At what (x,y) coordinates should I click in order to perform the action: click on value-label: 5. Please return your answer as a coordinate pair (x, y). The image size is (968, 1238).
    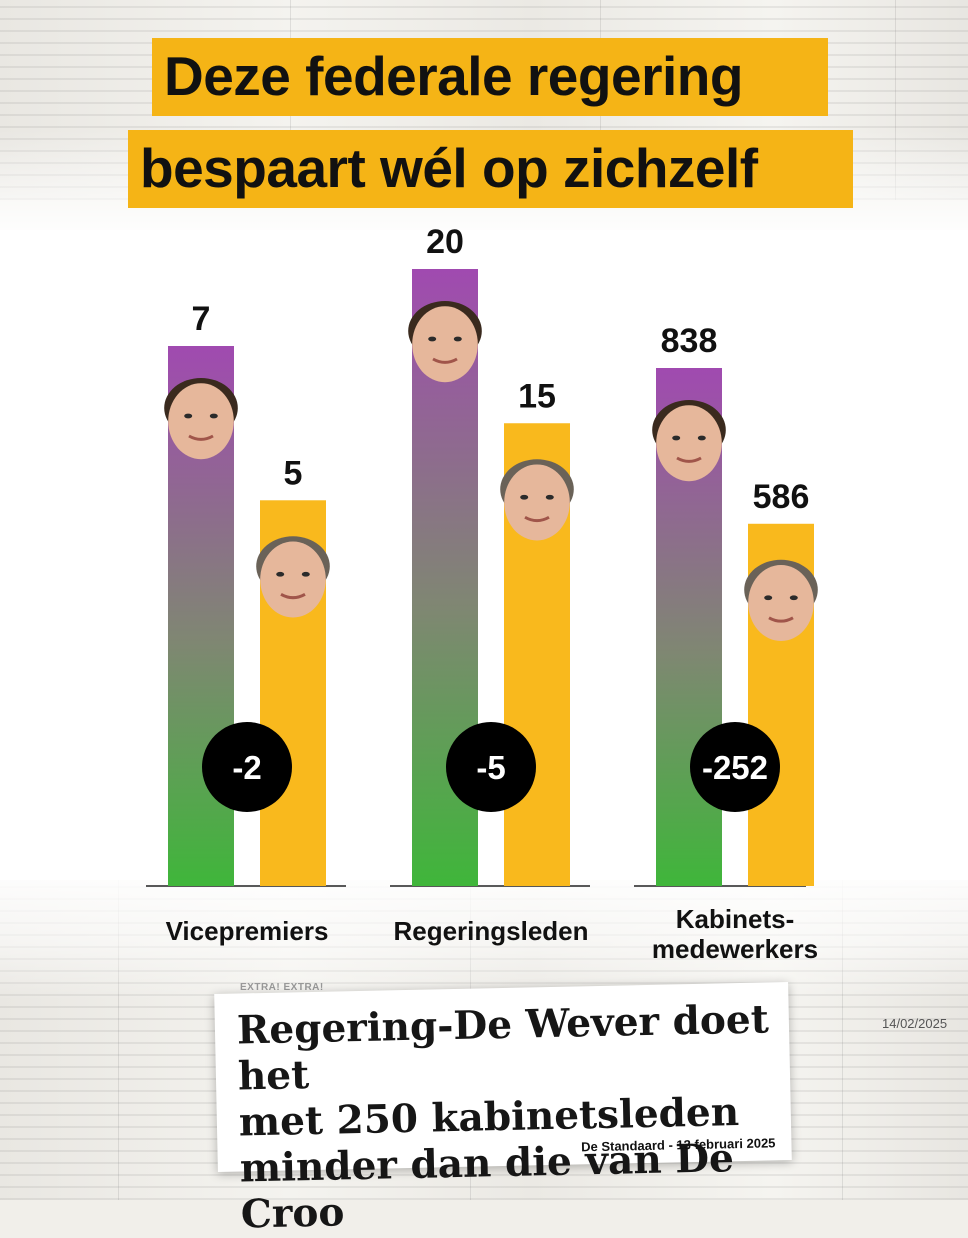
    Looking at the image, I should click on (293, 473).